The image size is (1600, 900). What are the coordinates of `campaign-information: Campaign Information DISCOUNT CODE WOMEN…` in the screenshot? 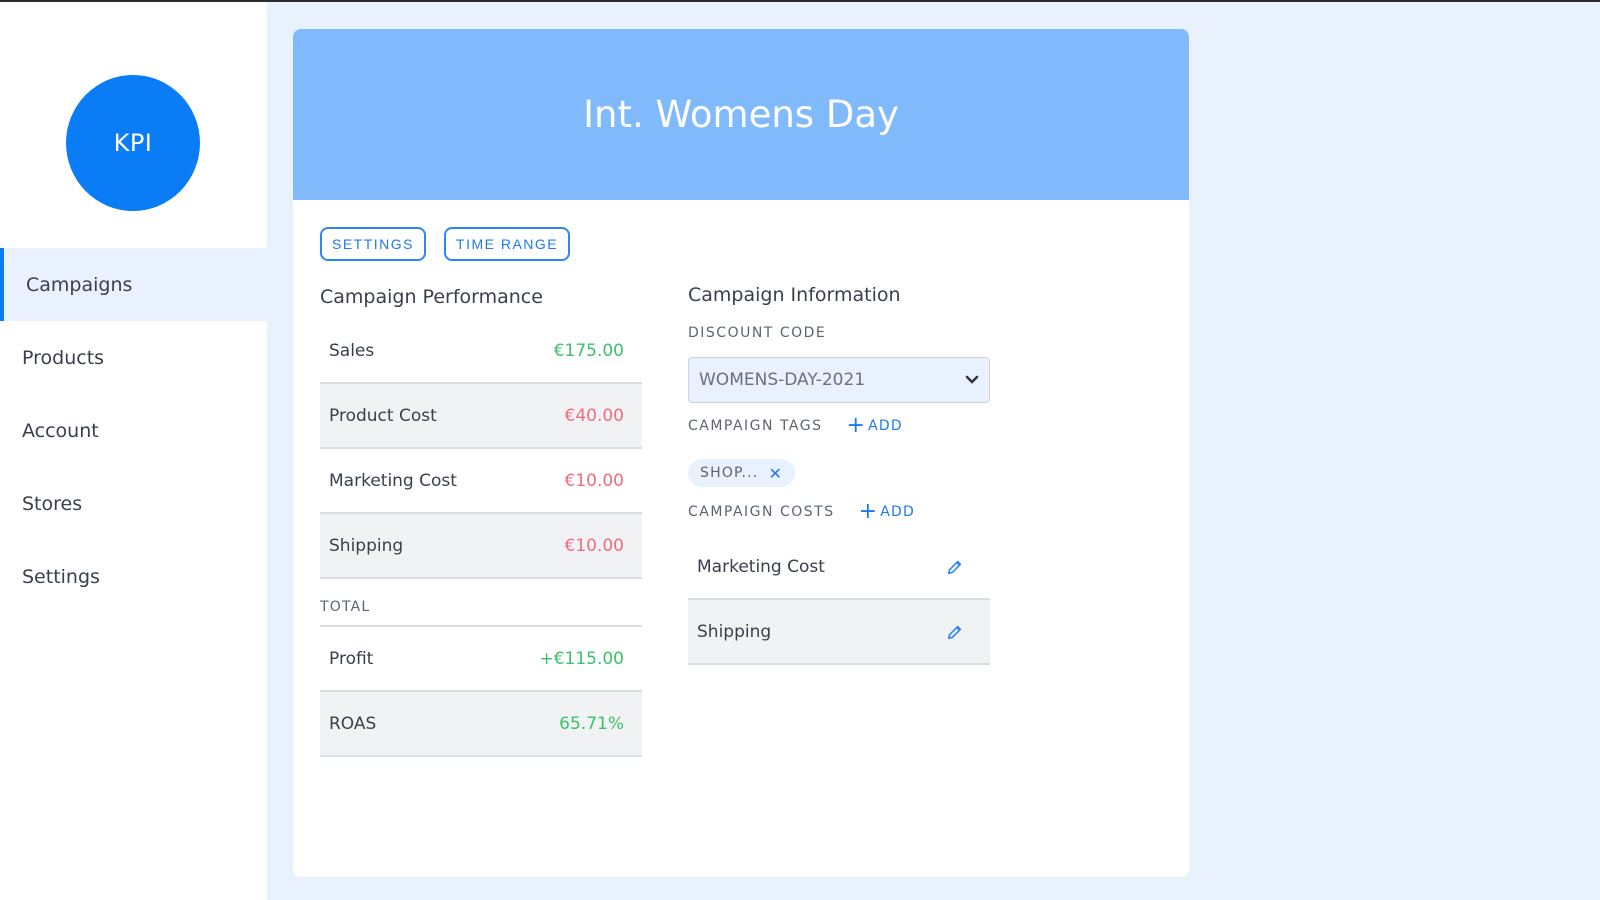 It's located at (839, 470).